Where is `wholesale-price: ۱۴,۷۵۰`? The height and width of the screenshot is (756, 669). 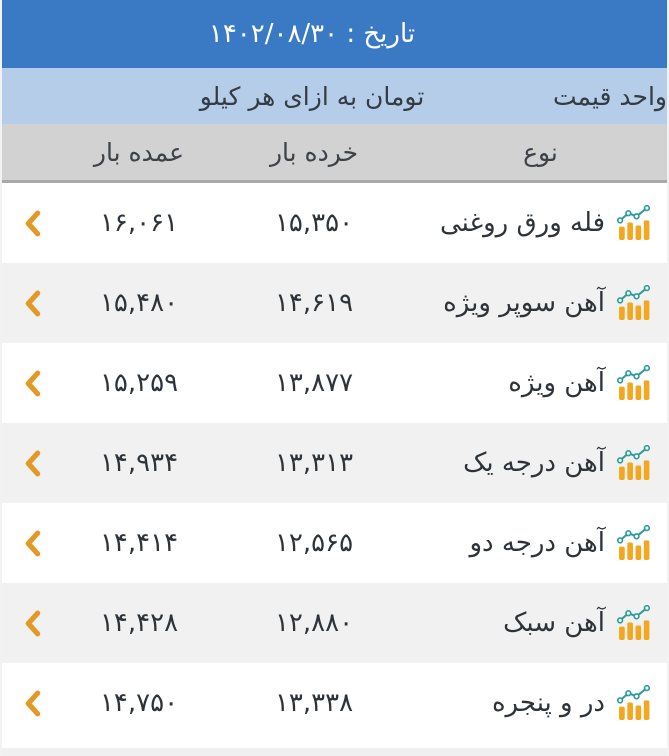
wholesale-price: ۱۴,۷۵۰ is located at coordinates (139, 703).